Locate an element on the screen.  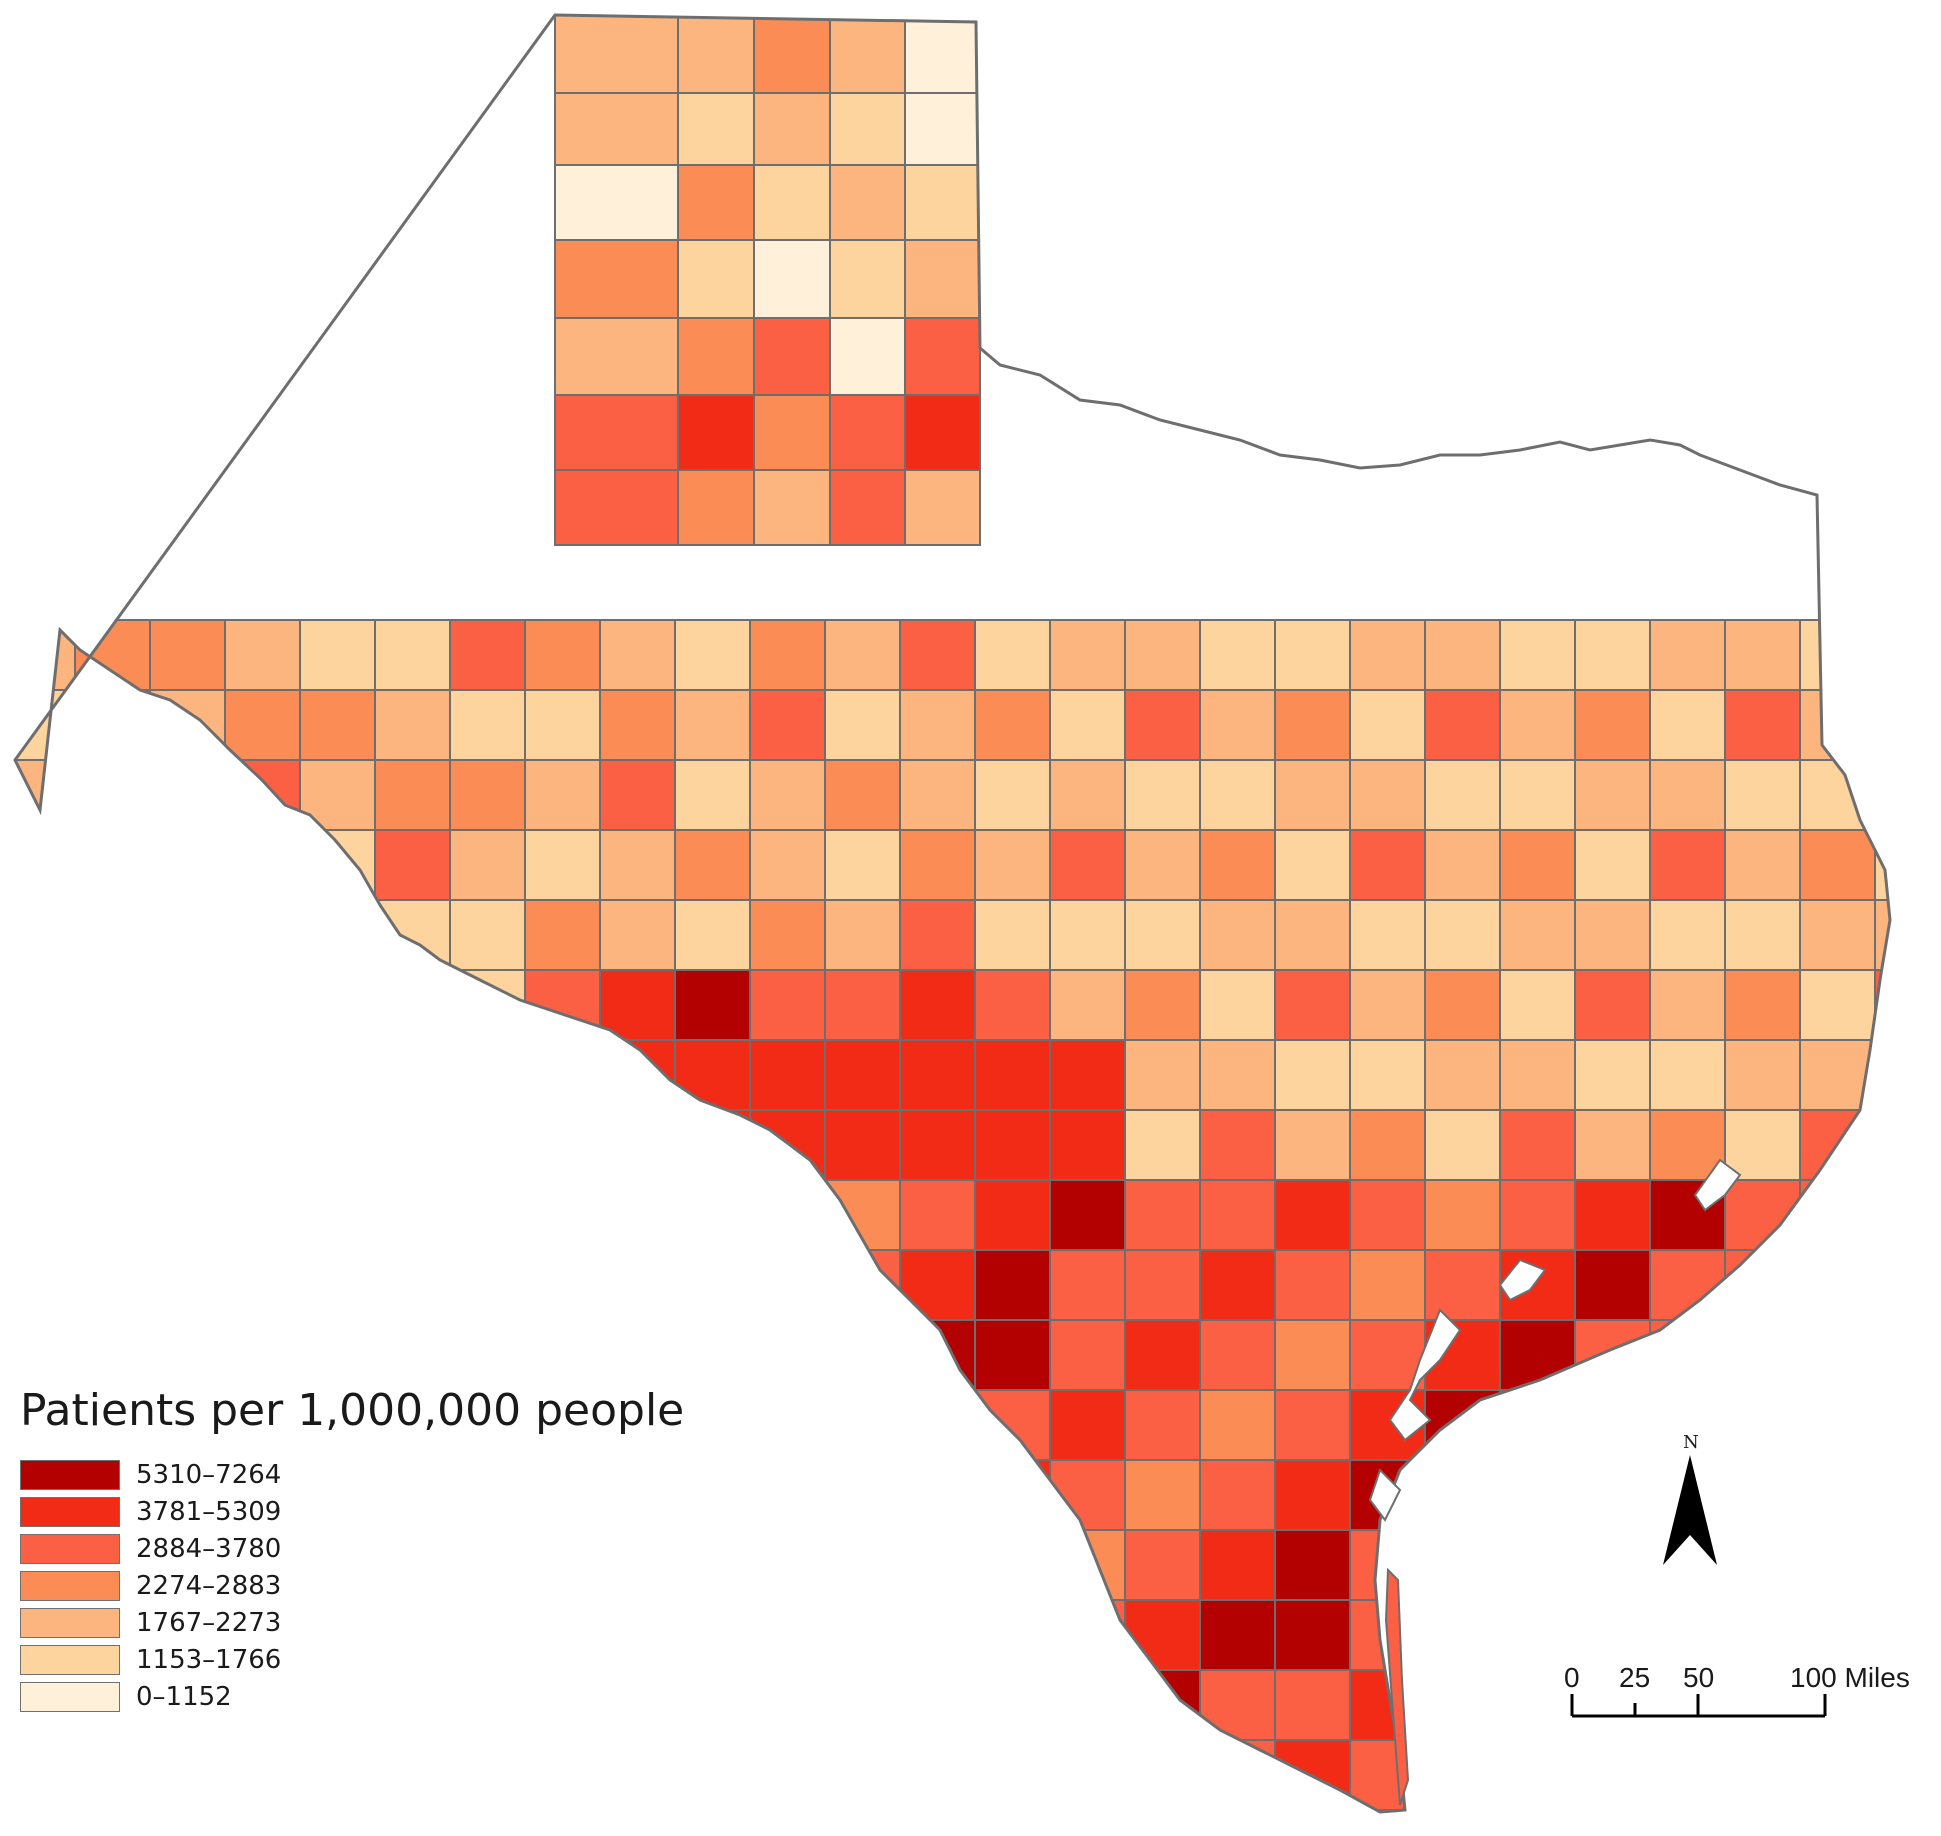
legend-item: 2884–3780 is located at coordinates (150, 1549).